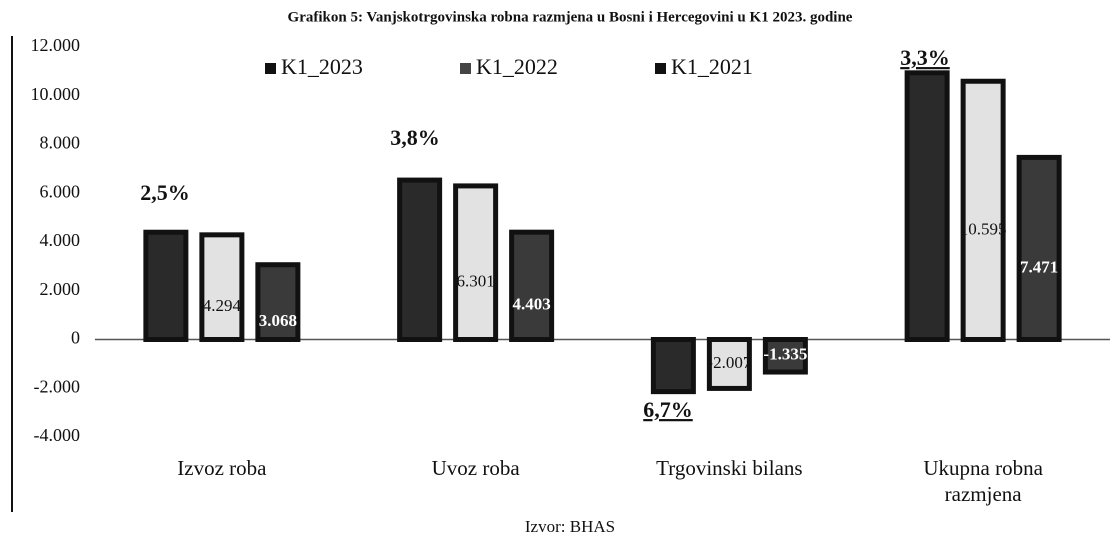  Describe the element at coordinates (60, 289) in the screenshot. I see `y-tick-label: 2.000` at that location.